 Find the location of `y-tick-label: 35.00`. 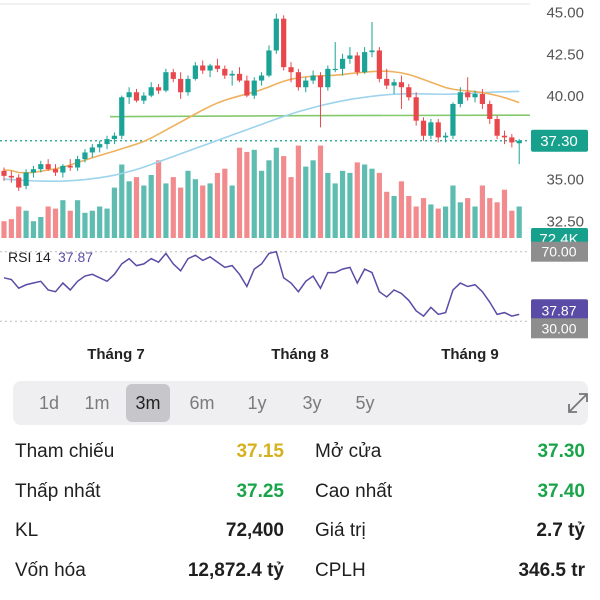

y-tick-label: 35.00 is located at coordinates (565, 180).